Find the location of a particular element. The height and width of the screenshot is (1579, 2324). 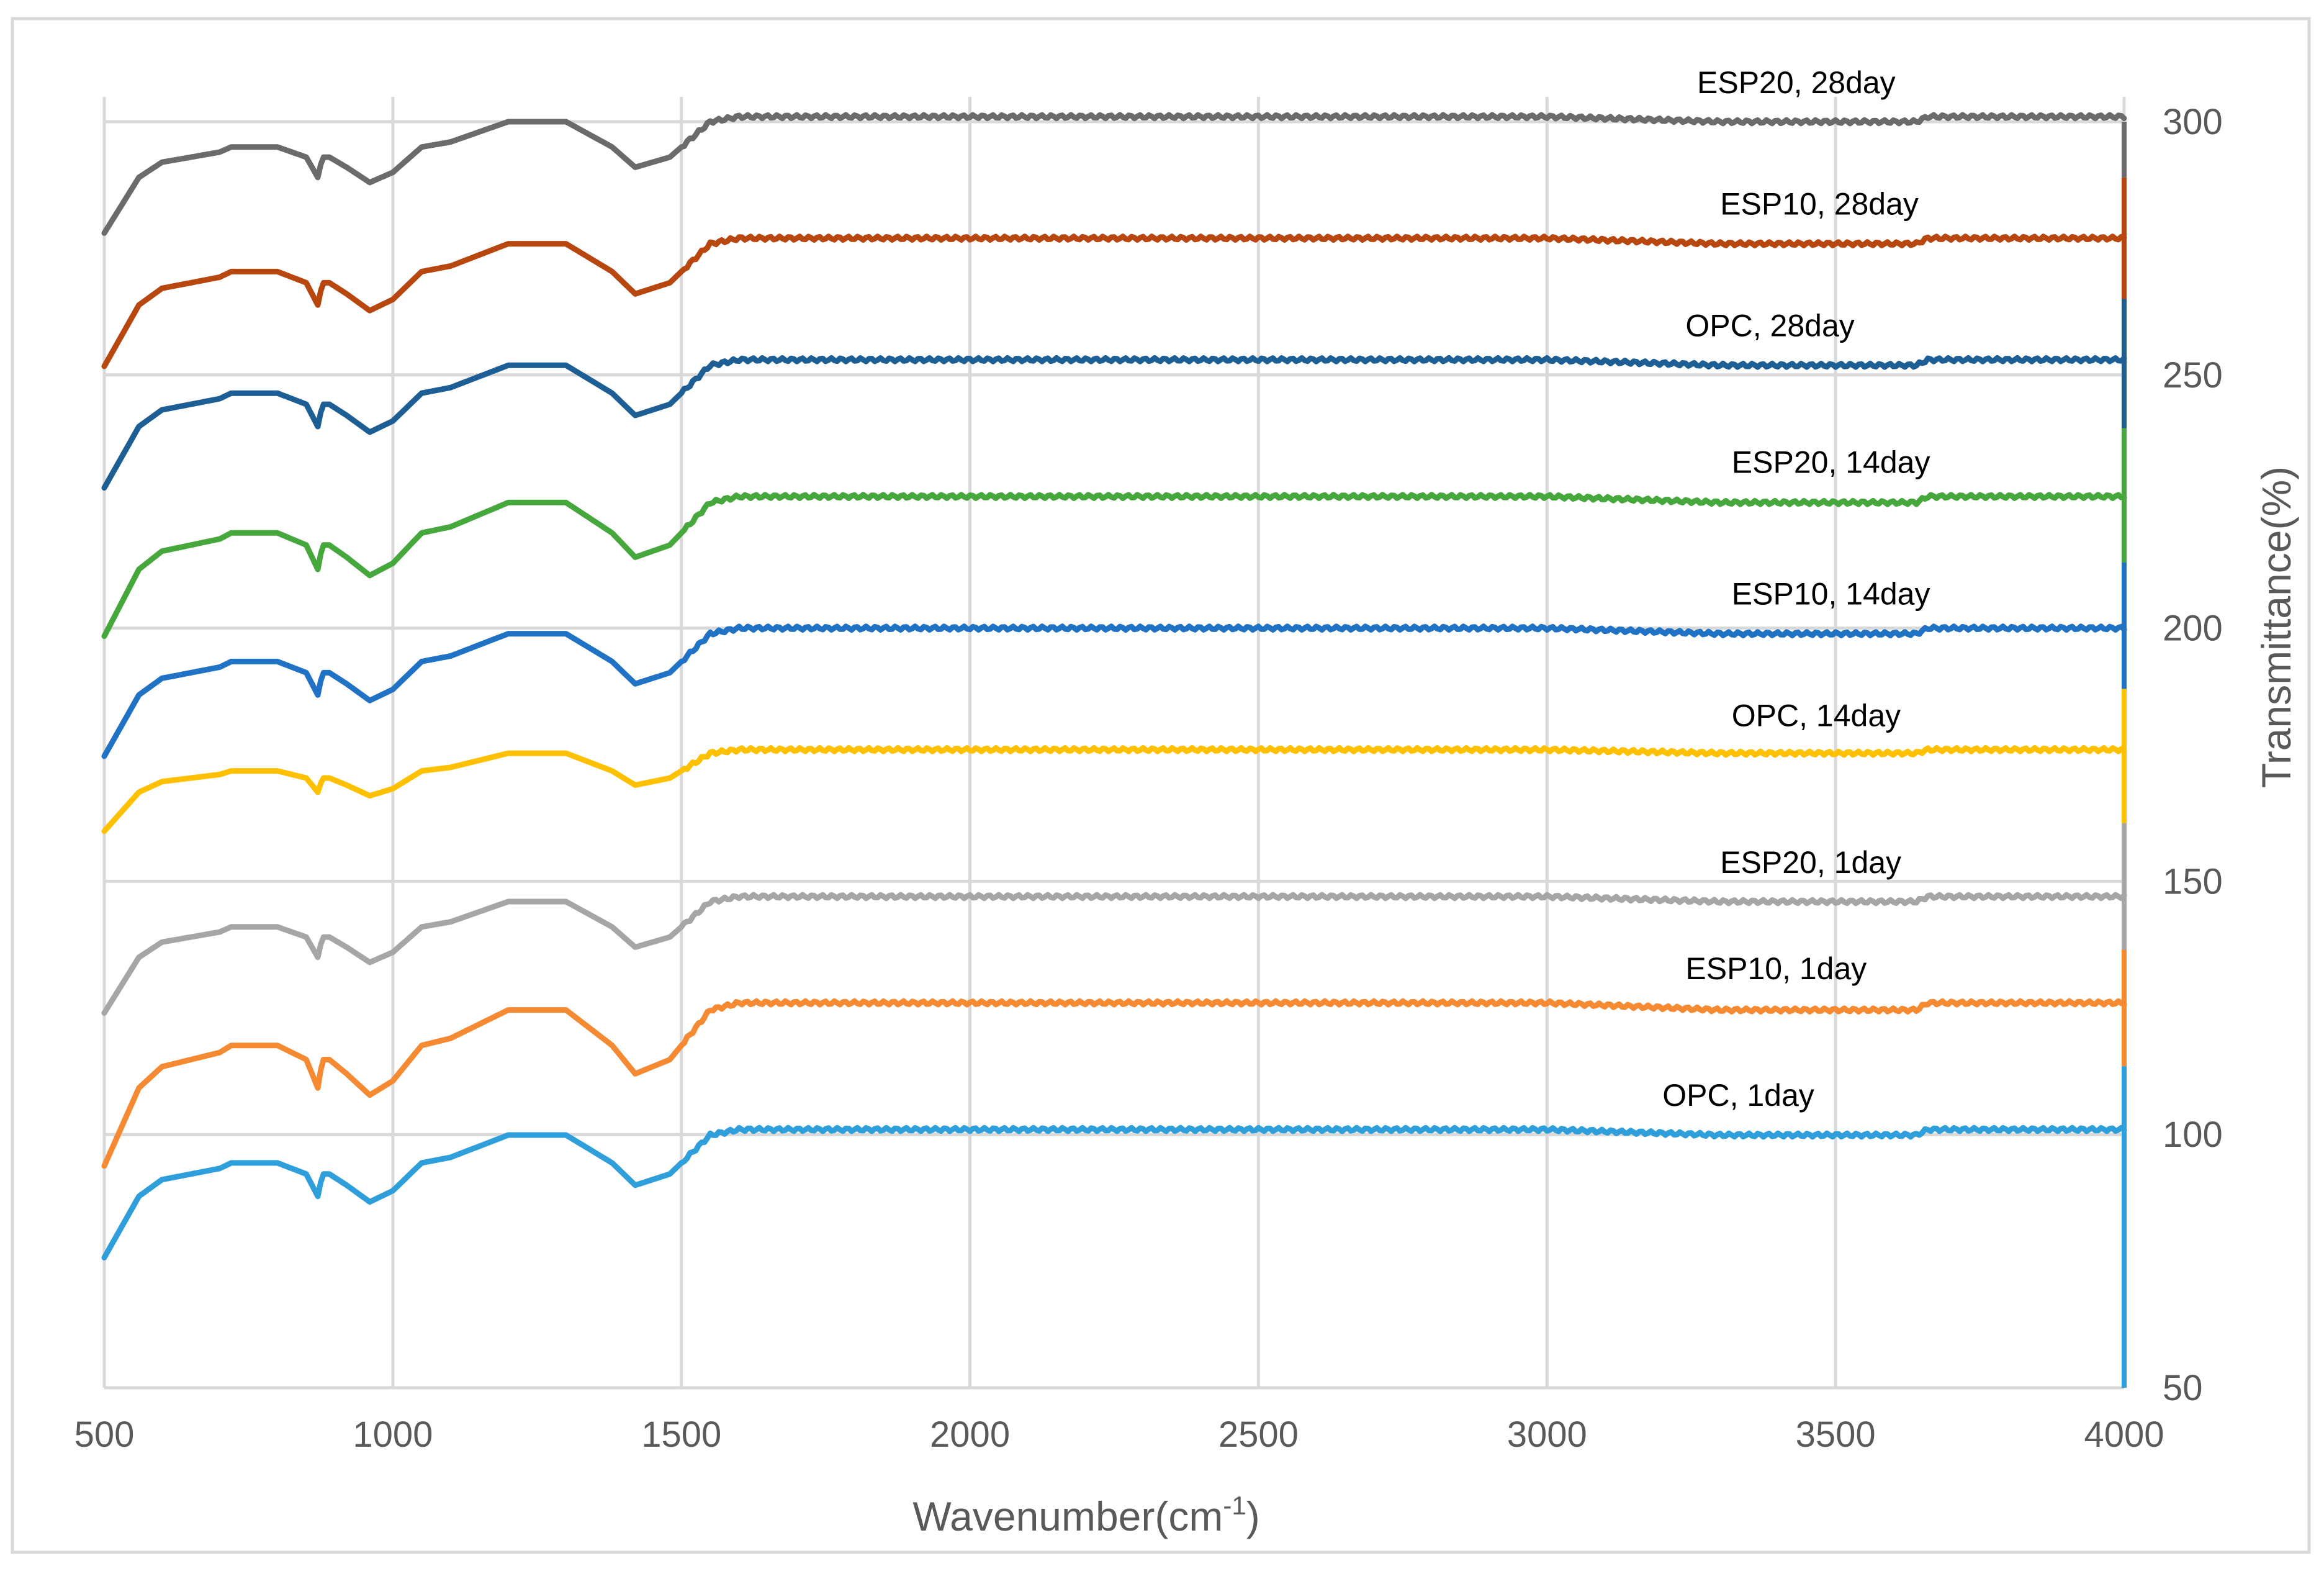

x-axis-title-tail: ) is located at coordinates (1253, 1516).